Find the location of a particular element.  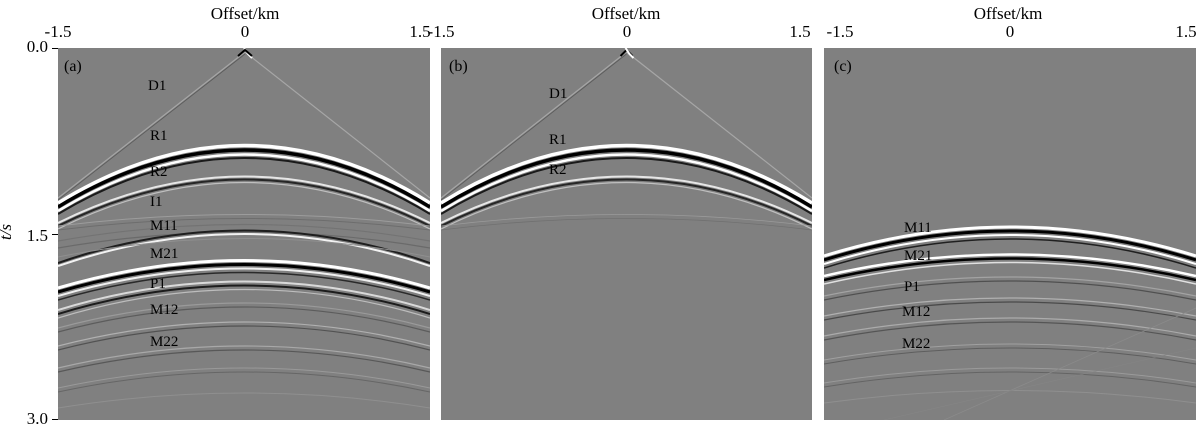

panel-b-event-r1: R1 is located at coordinates (558, 140).